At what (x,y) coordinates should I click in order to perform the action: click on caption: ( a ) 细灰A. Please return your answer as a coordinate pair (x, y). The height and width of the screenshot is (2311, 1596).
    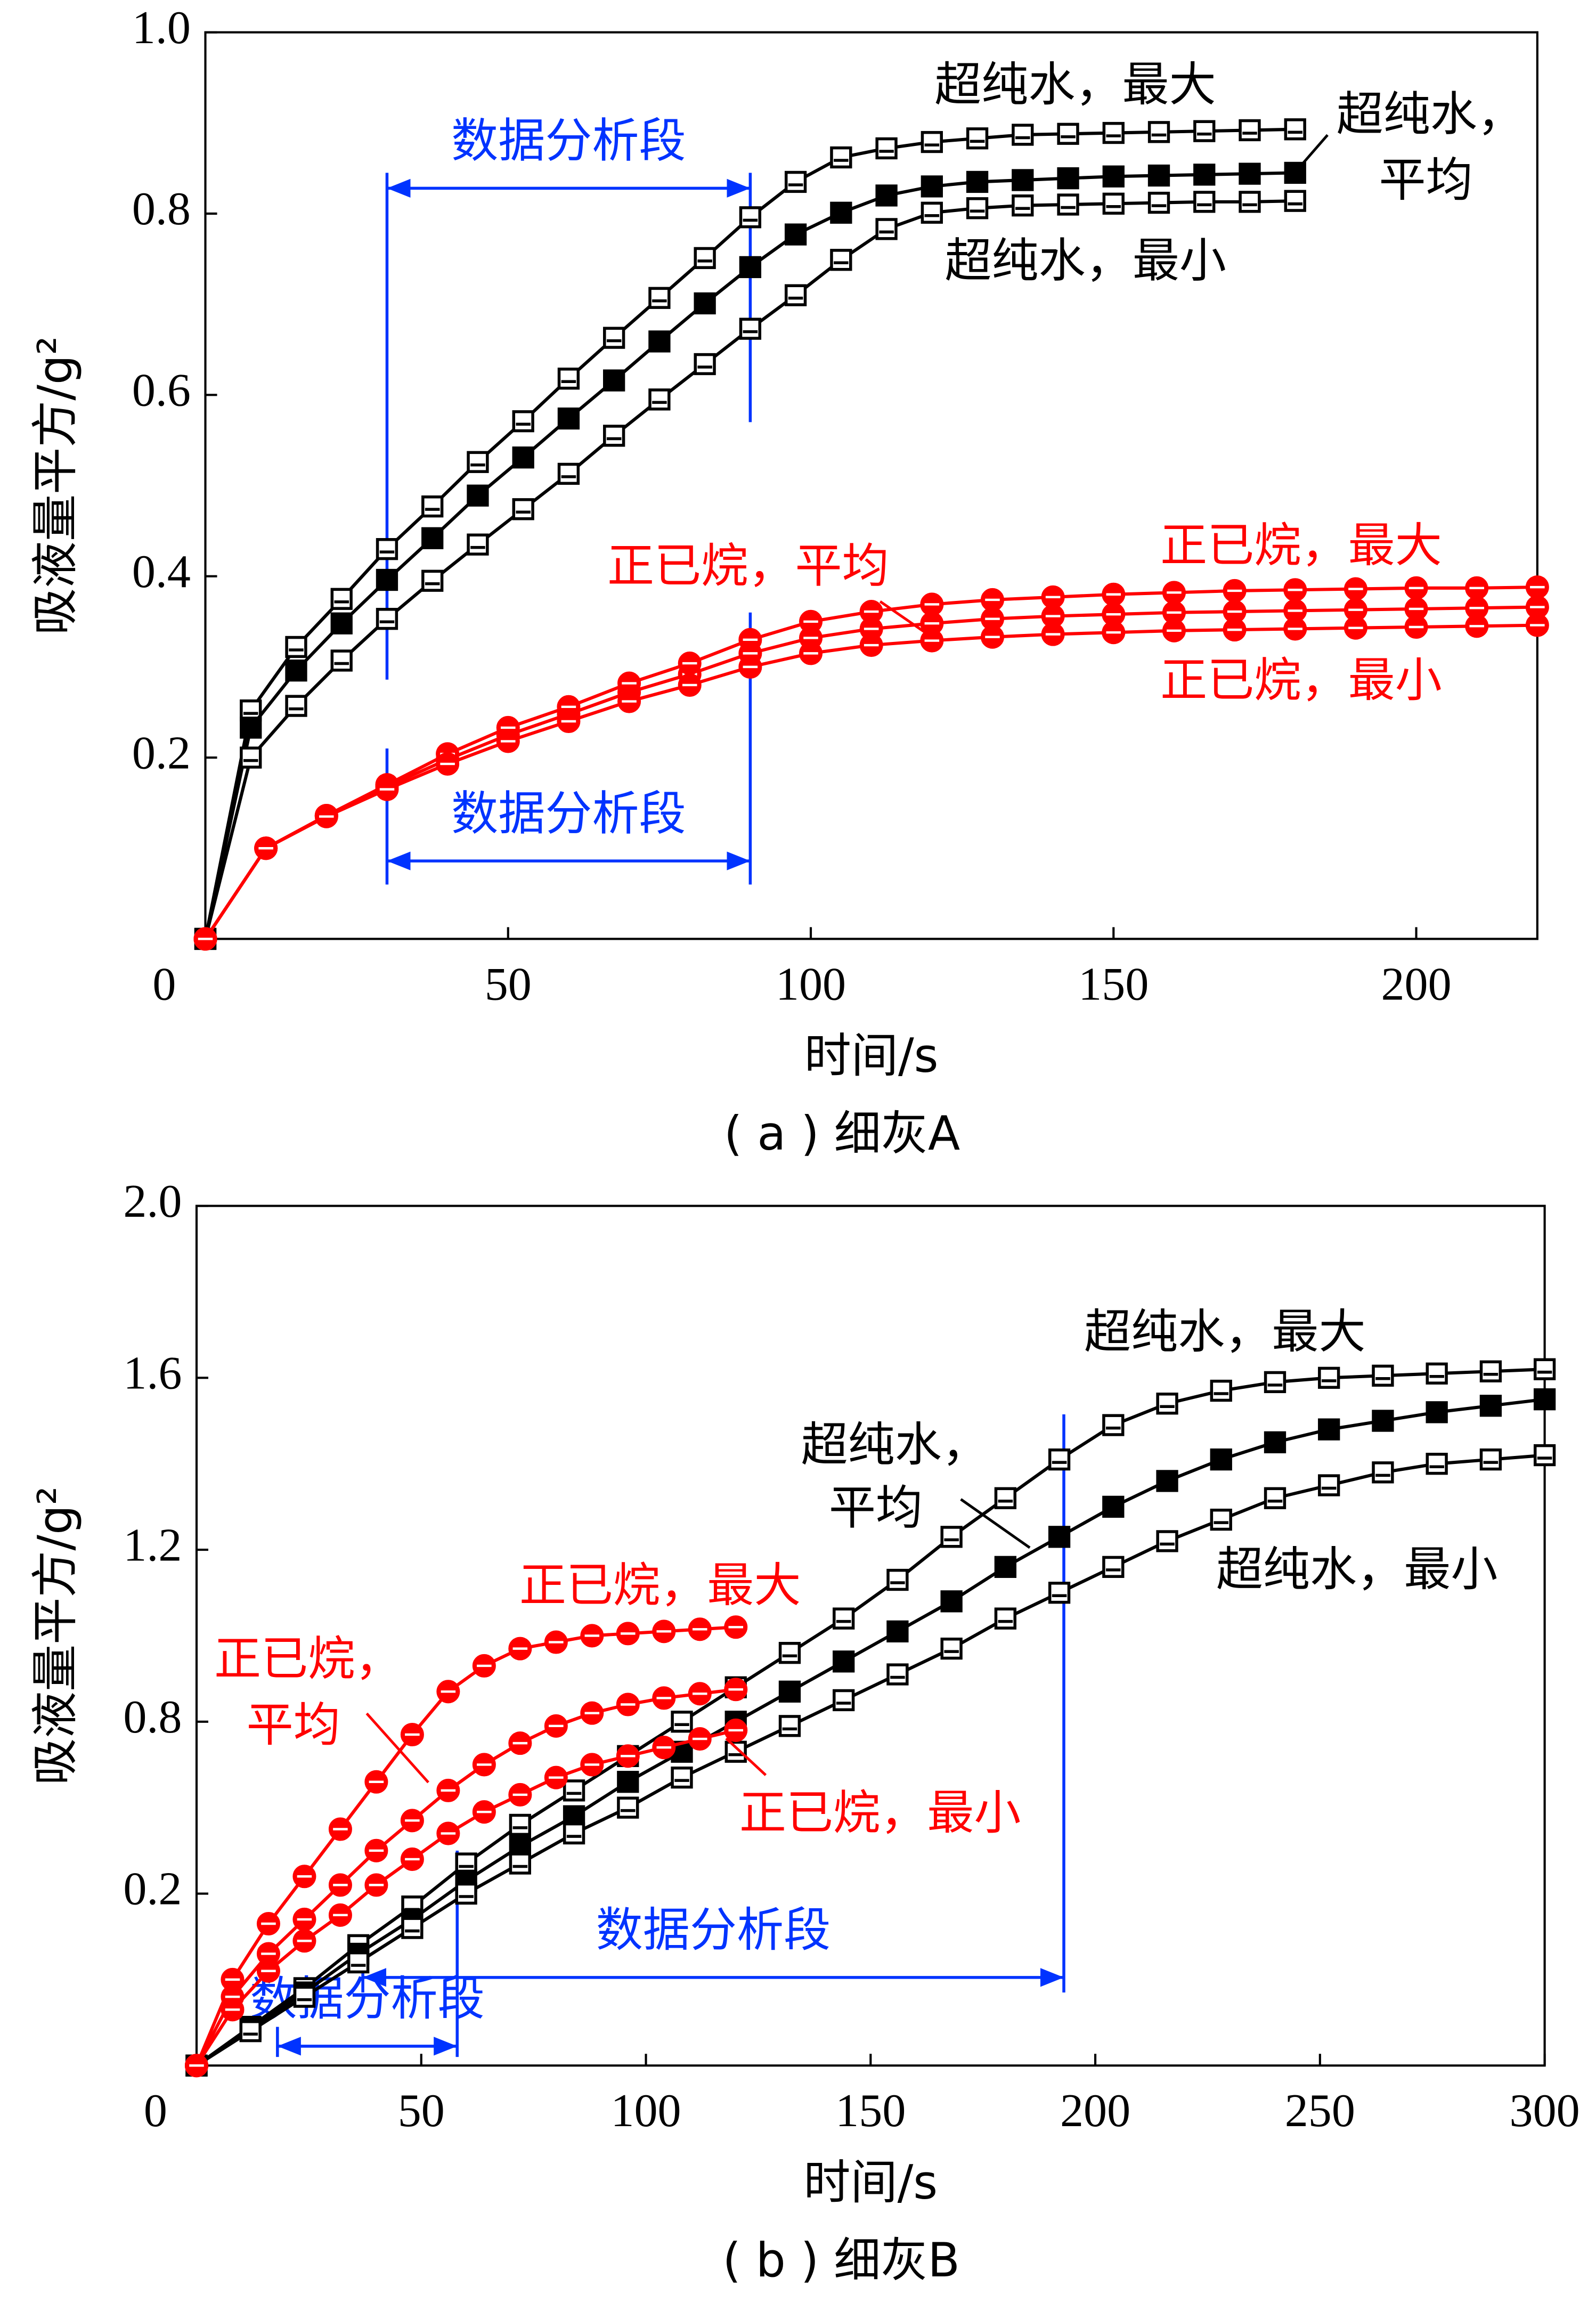
    Looking at the image, I should click on (842, 1133).